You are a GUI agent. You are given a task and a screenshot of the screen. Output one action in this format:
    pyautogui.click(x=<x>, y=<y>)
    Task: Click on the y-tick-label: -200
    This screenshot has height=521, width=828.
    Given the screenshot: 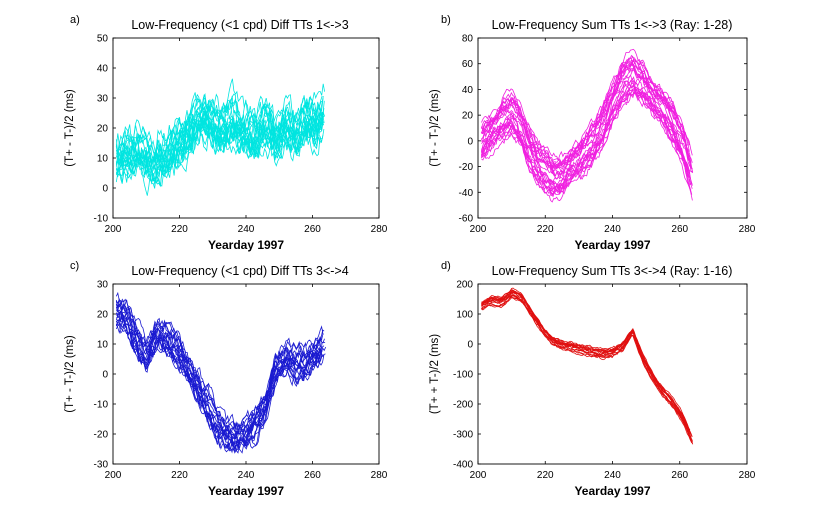 What is the action you would take?
    pyautogui.click(x=463, y=405)
    